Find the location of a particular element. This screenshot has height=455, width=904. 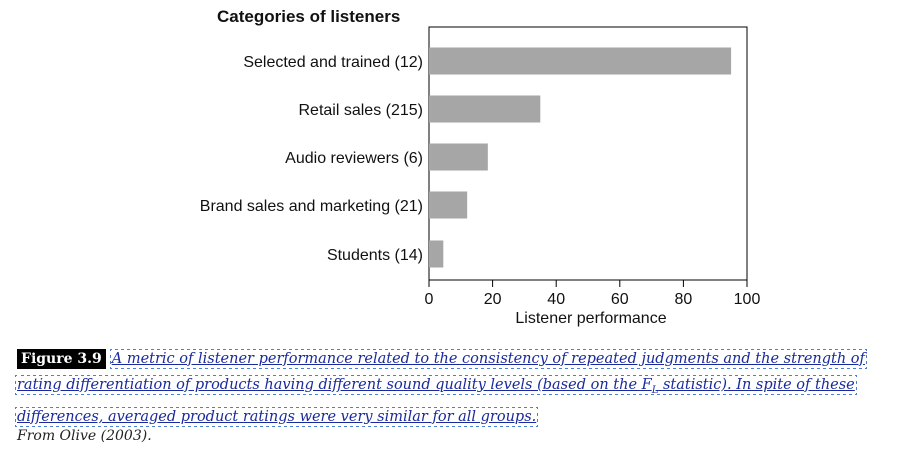

x-tick-label-5: 100 is located at coordinates (747, 299).